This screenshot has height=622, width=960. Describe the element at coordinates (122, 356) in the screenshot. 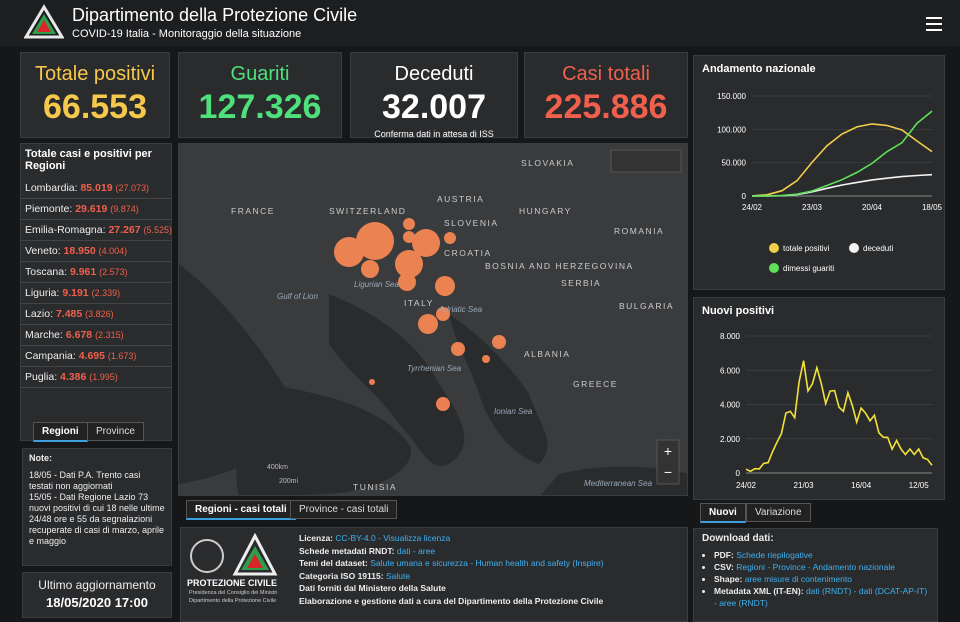

I see `region-positives: (1.673)` at that location.